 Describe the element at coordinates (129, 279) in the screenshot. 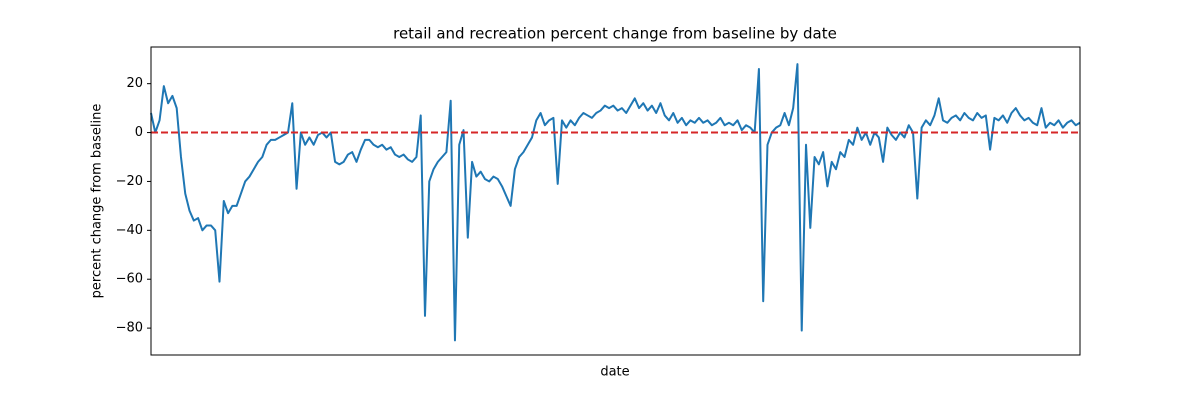

I see `y-tick-label: −60` at that location.